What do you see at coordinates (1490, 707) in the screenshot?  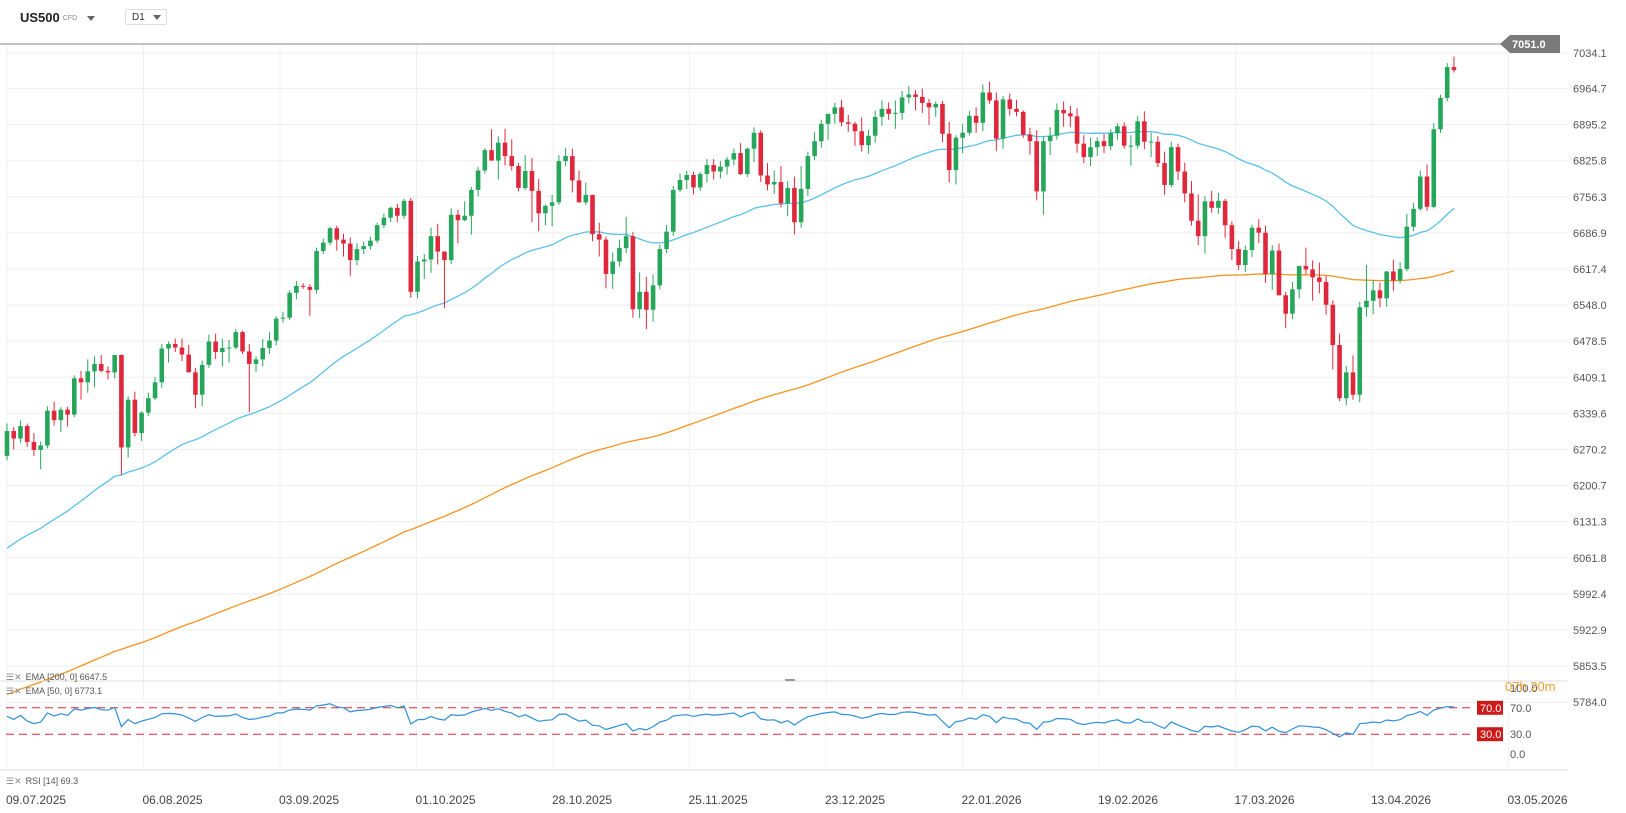 I see `rsi-level-badge` at bounding box center [1490, 707].